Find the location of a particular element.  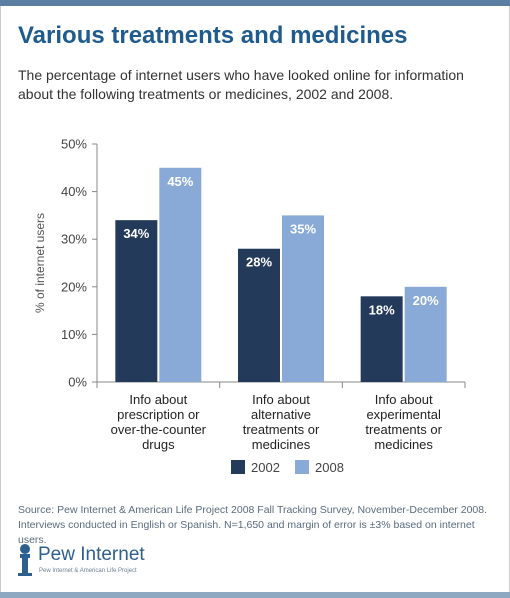

y-tick-label: 40% is located at coordinates (74, 191).